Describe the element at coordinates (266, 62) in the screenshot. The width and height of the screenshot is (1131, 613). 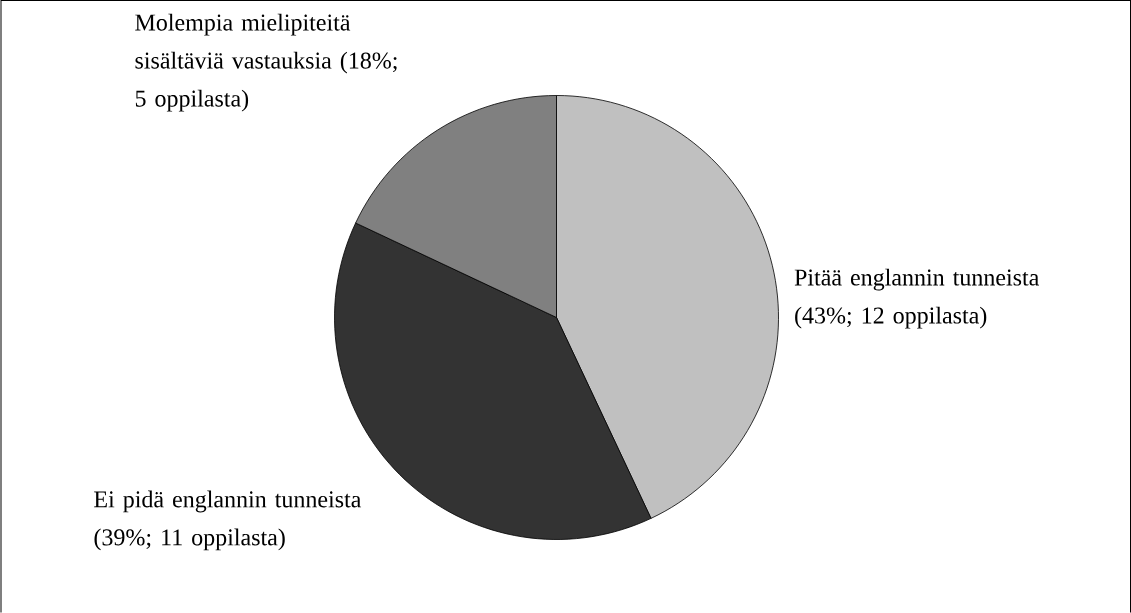
I see `slice-label: Molempia mielipiteitä sisältäviä vastauksia (18%; 5 oppilasta)` at that location.